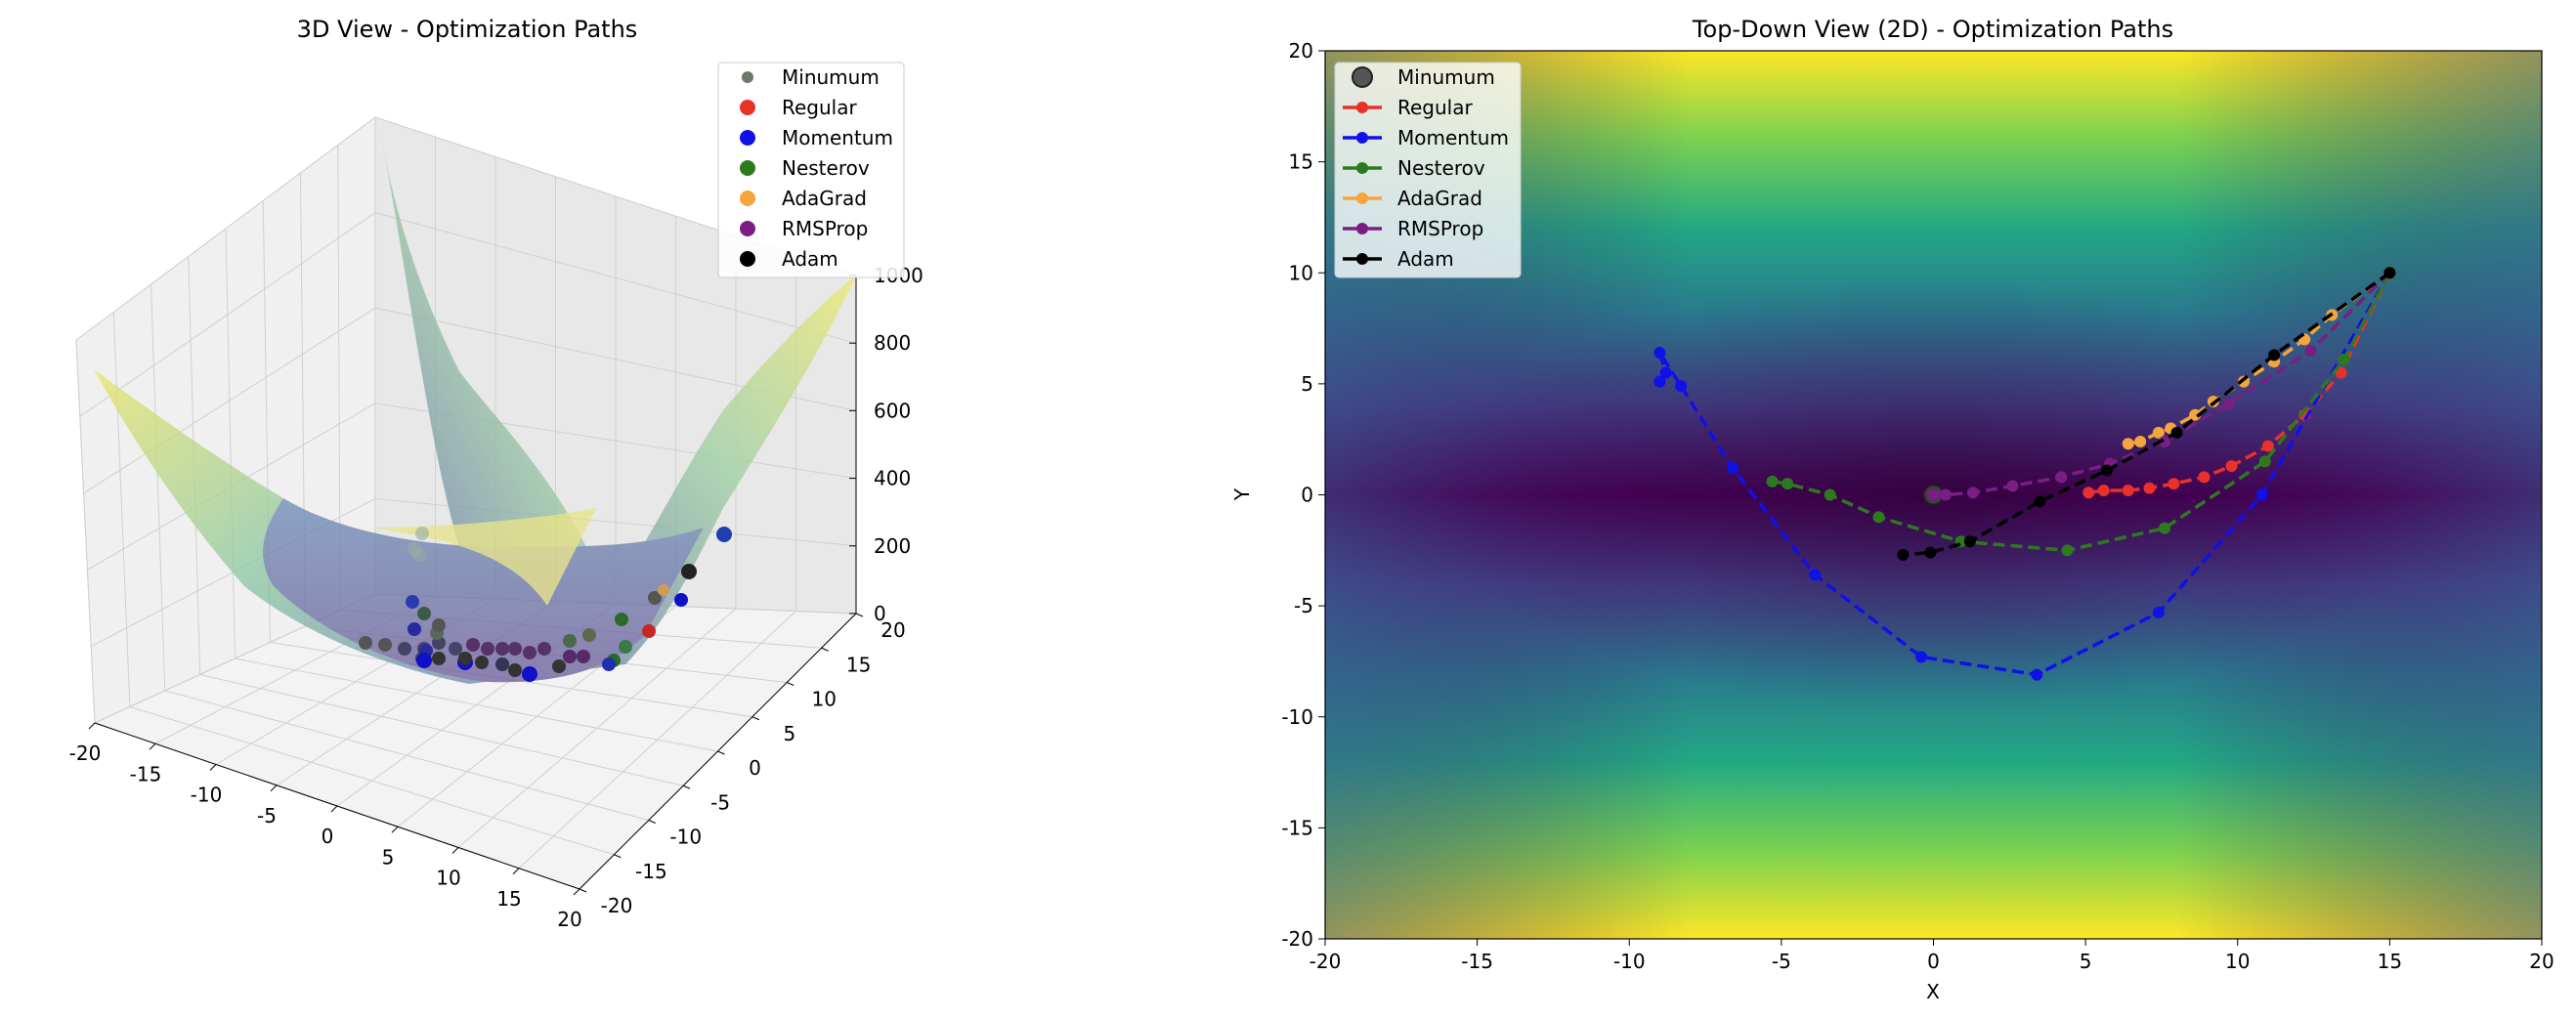 The height and width of the screenshot is (1018, 2576). I want to click on legend-2d-label: Minumum, so click(1446, 77).